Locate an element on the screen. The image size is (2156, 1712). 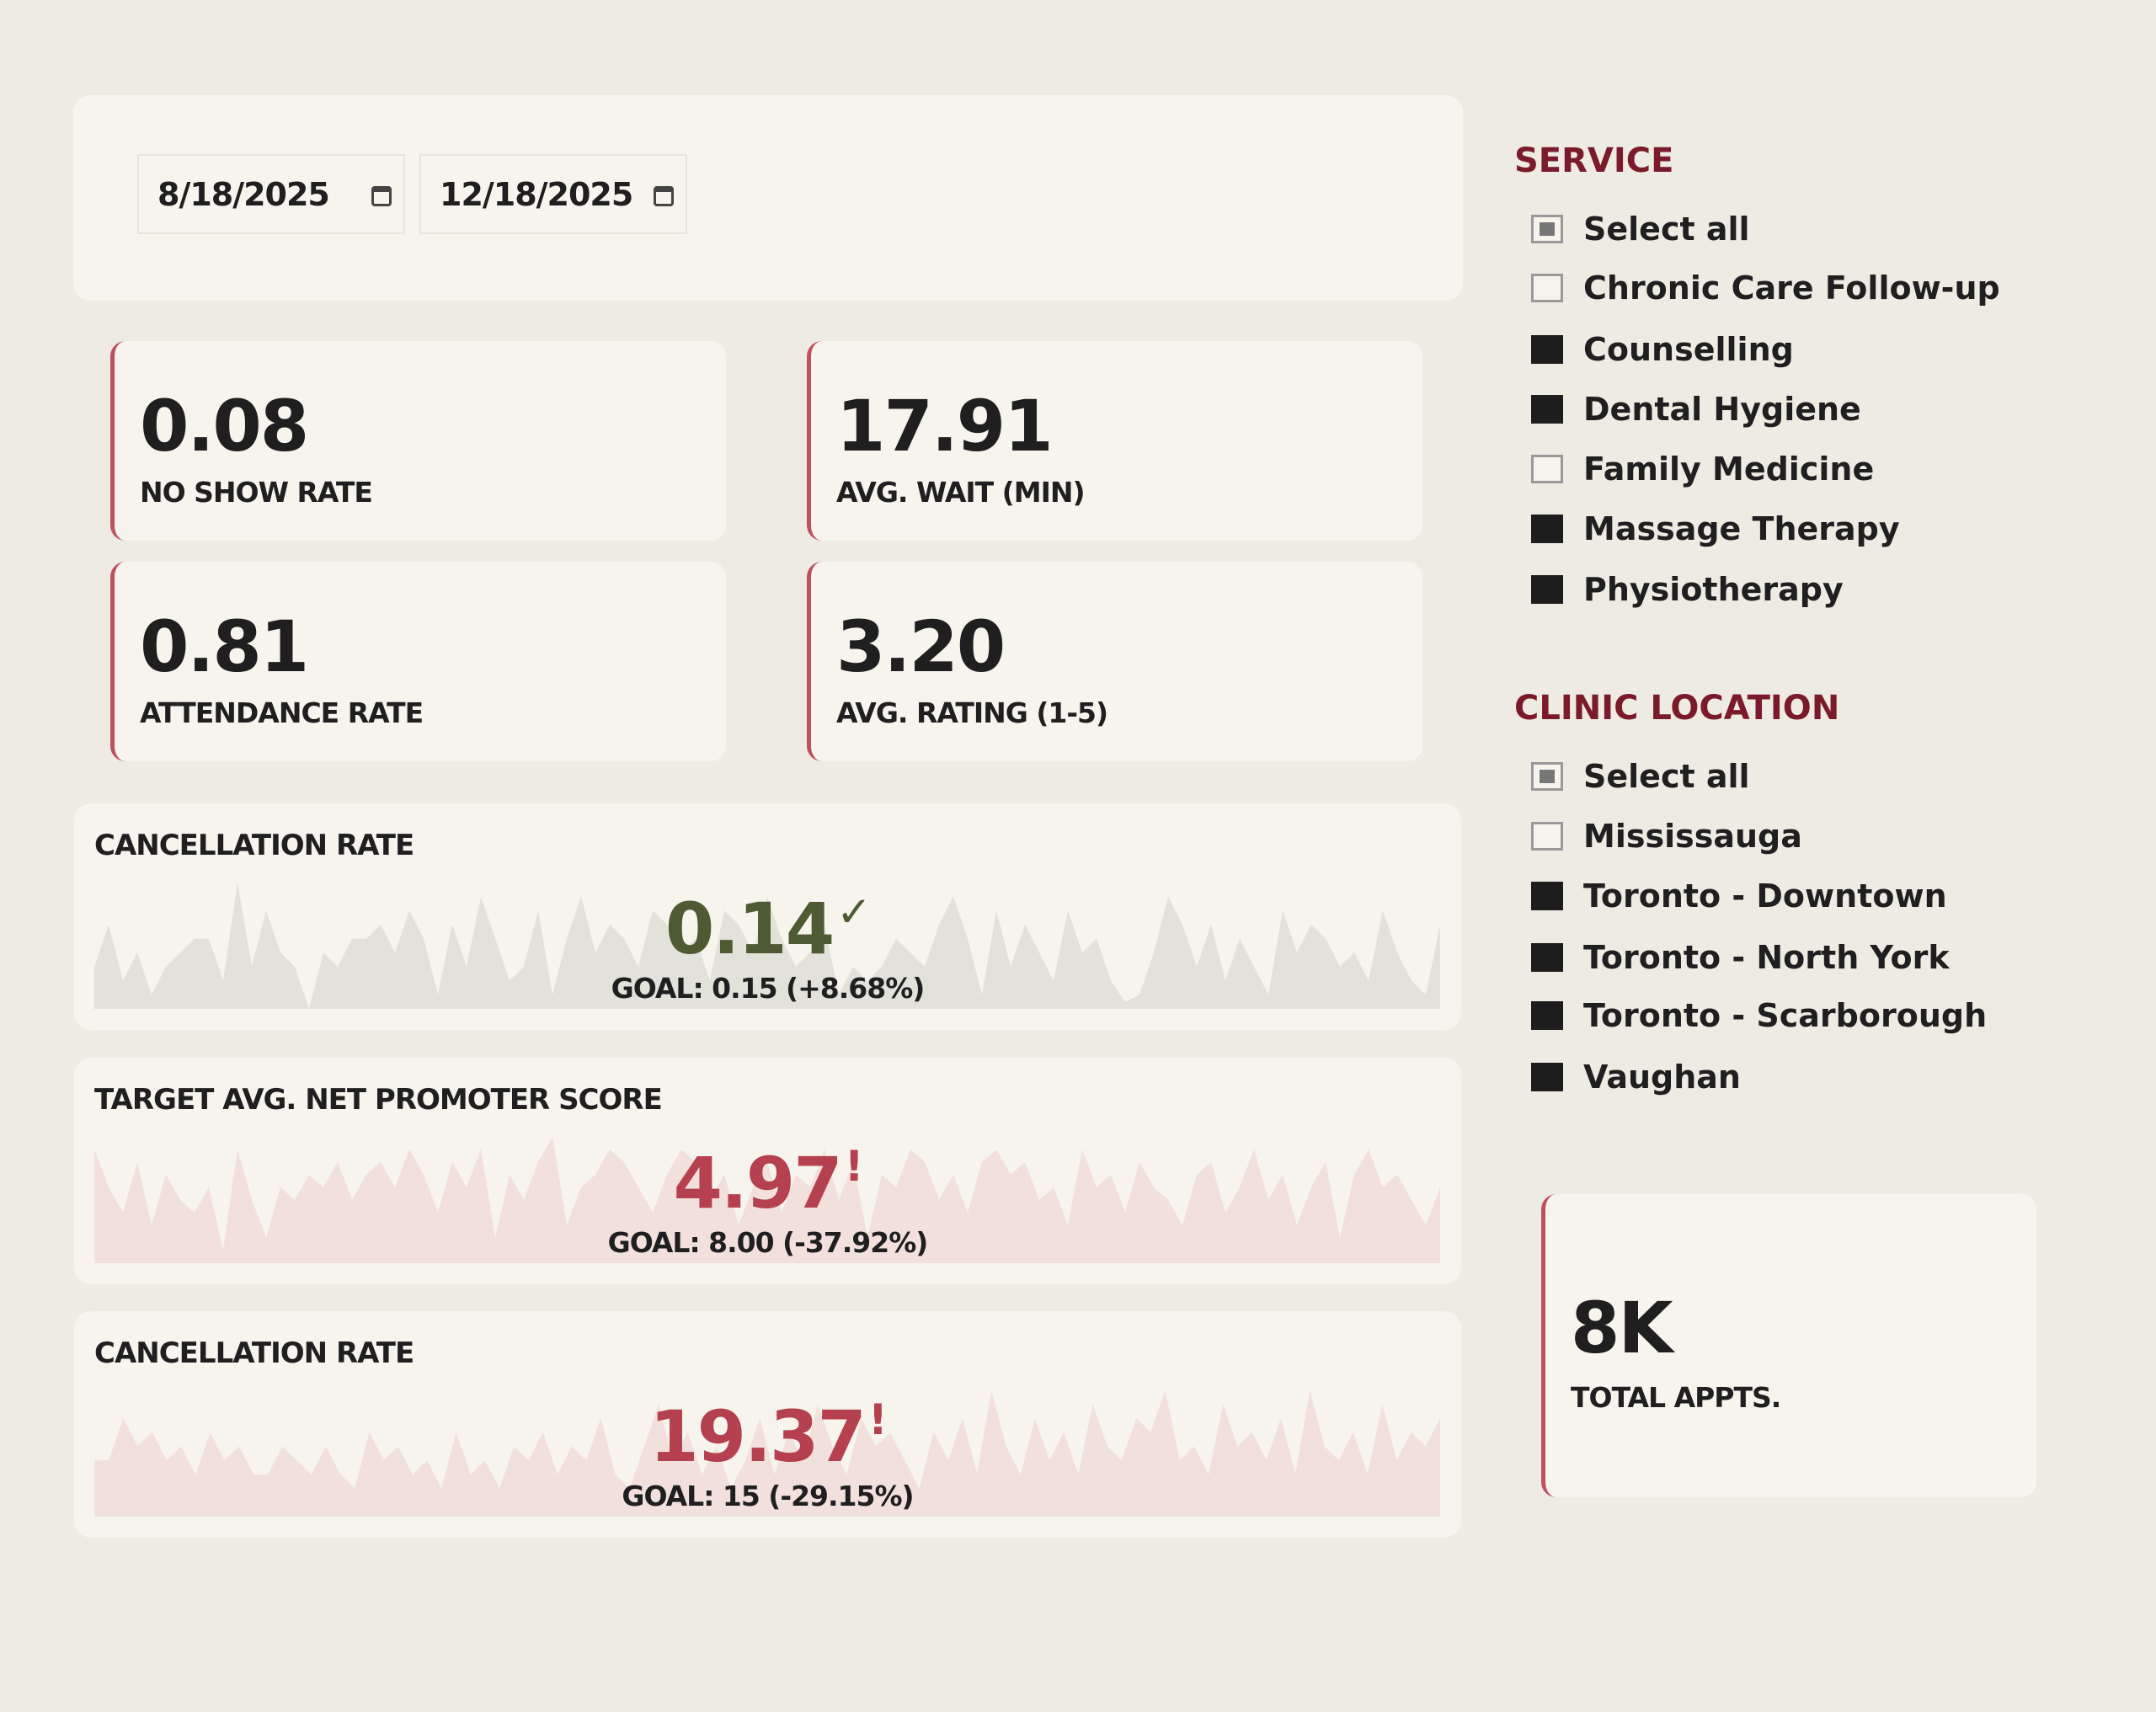
location-slicer-item: Vaughan is located at coordinates (1636, 1077).